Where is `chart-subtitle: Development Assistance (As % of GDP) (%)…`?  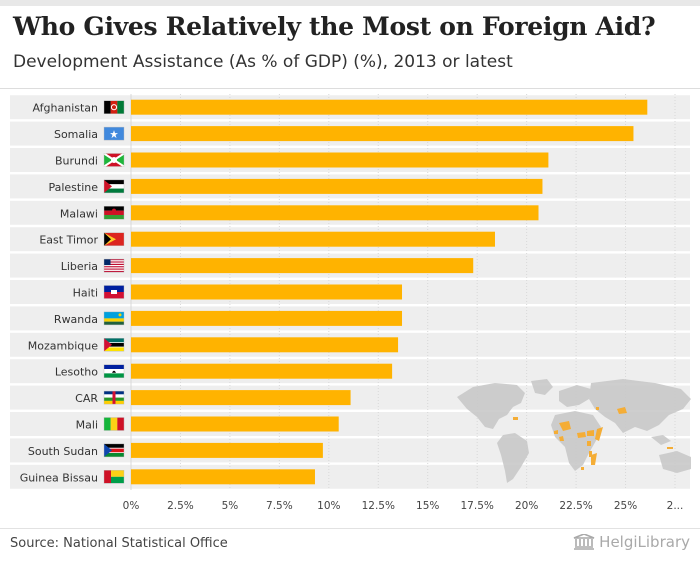
chart-subtitle: Development Assistance (As % of GDP) (%)… is located at coordinates (263, 62).